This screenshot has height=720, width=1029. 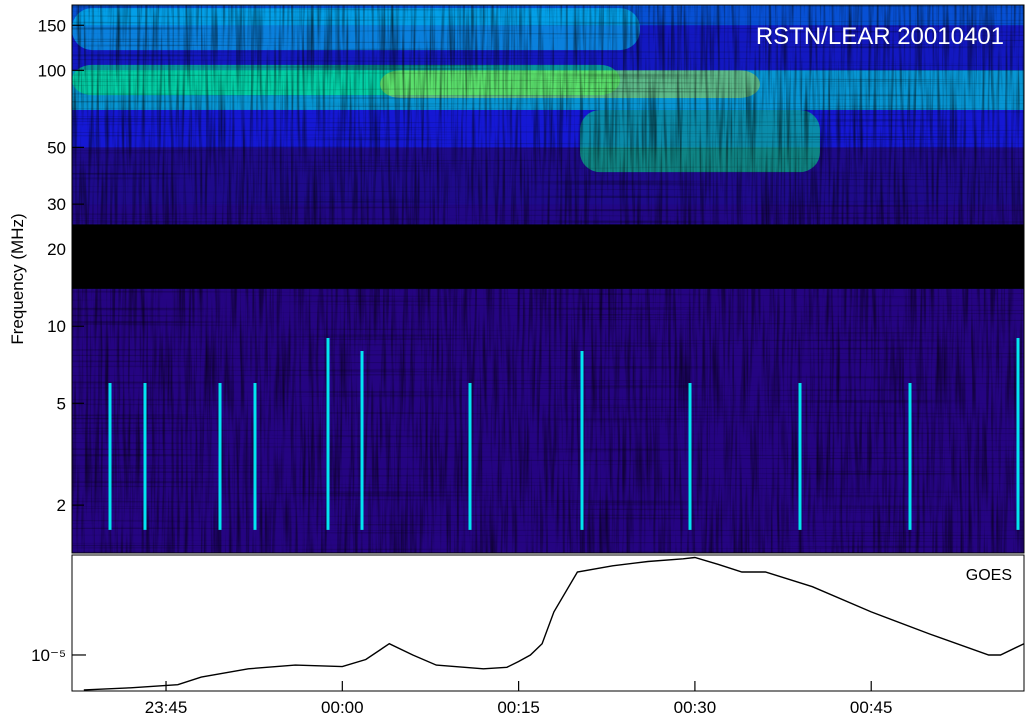 What do you see at coordinates (695, 707) in the screenshot?
I see `x-tick-label: 00:30` at bounding box center [695, 707].